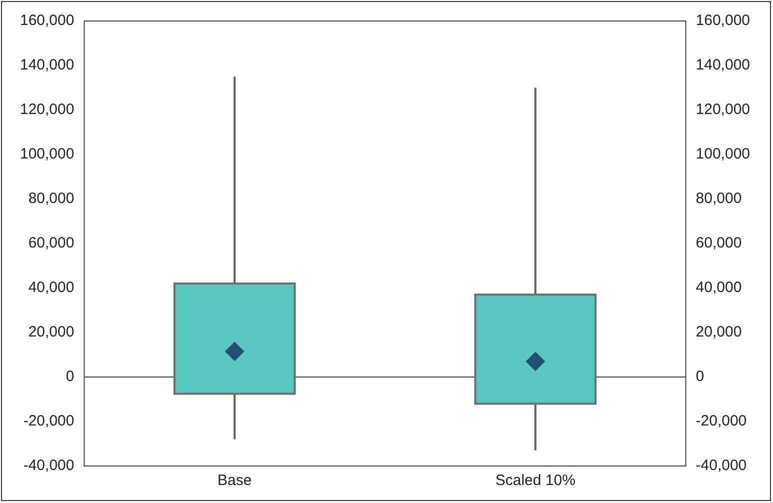 The width and height of the screenshot is (773, 503). What do you see at coordinates (723, 109) in the screenshot?
I see `y2-tick-label: 120,000` at bounding box center [723, 109].